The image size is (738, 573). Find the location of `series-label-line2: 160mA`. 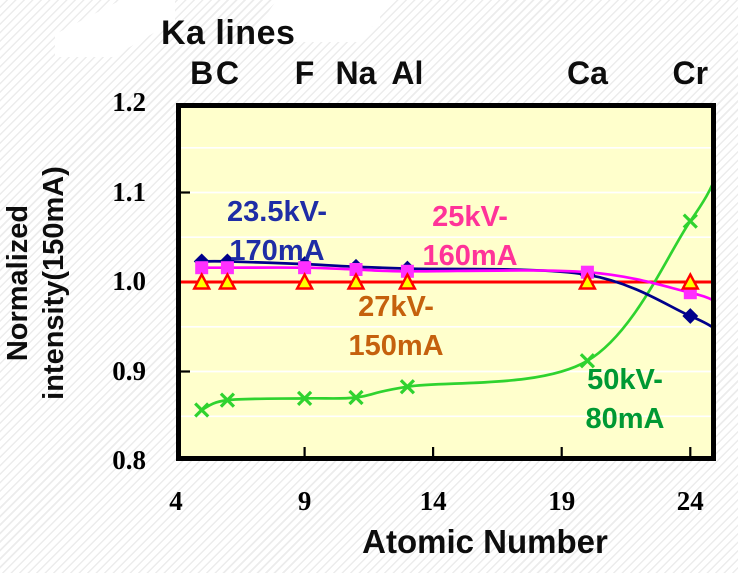

series-label-line2: 160mA is located at coordinates (470, 256).